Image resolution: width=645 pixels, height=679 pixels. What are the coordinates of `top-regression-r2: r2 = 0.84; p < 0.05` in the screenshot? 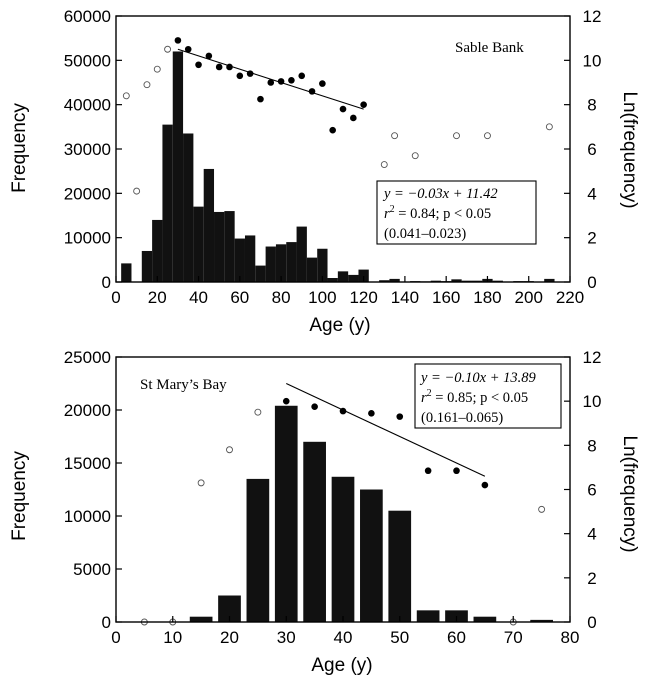 It's located at (437, 213).